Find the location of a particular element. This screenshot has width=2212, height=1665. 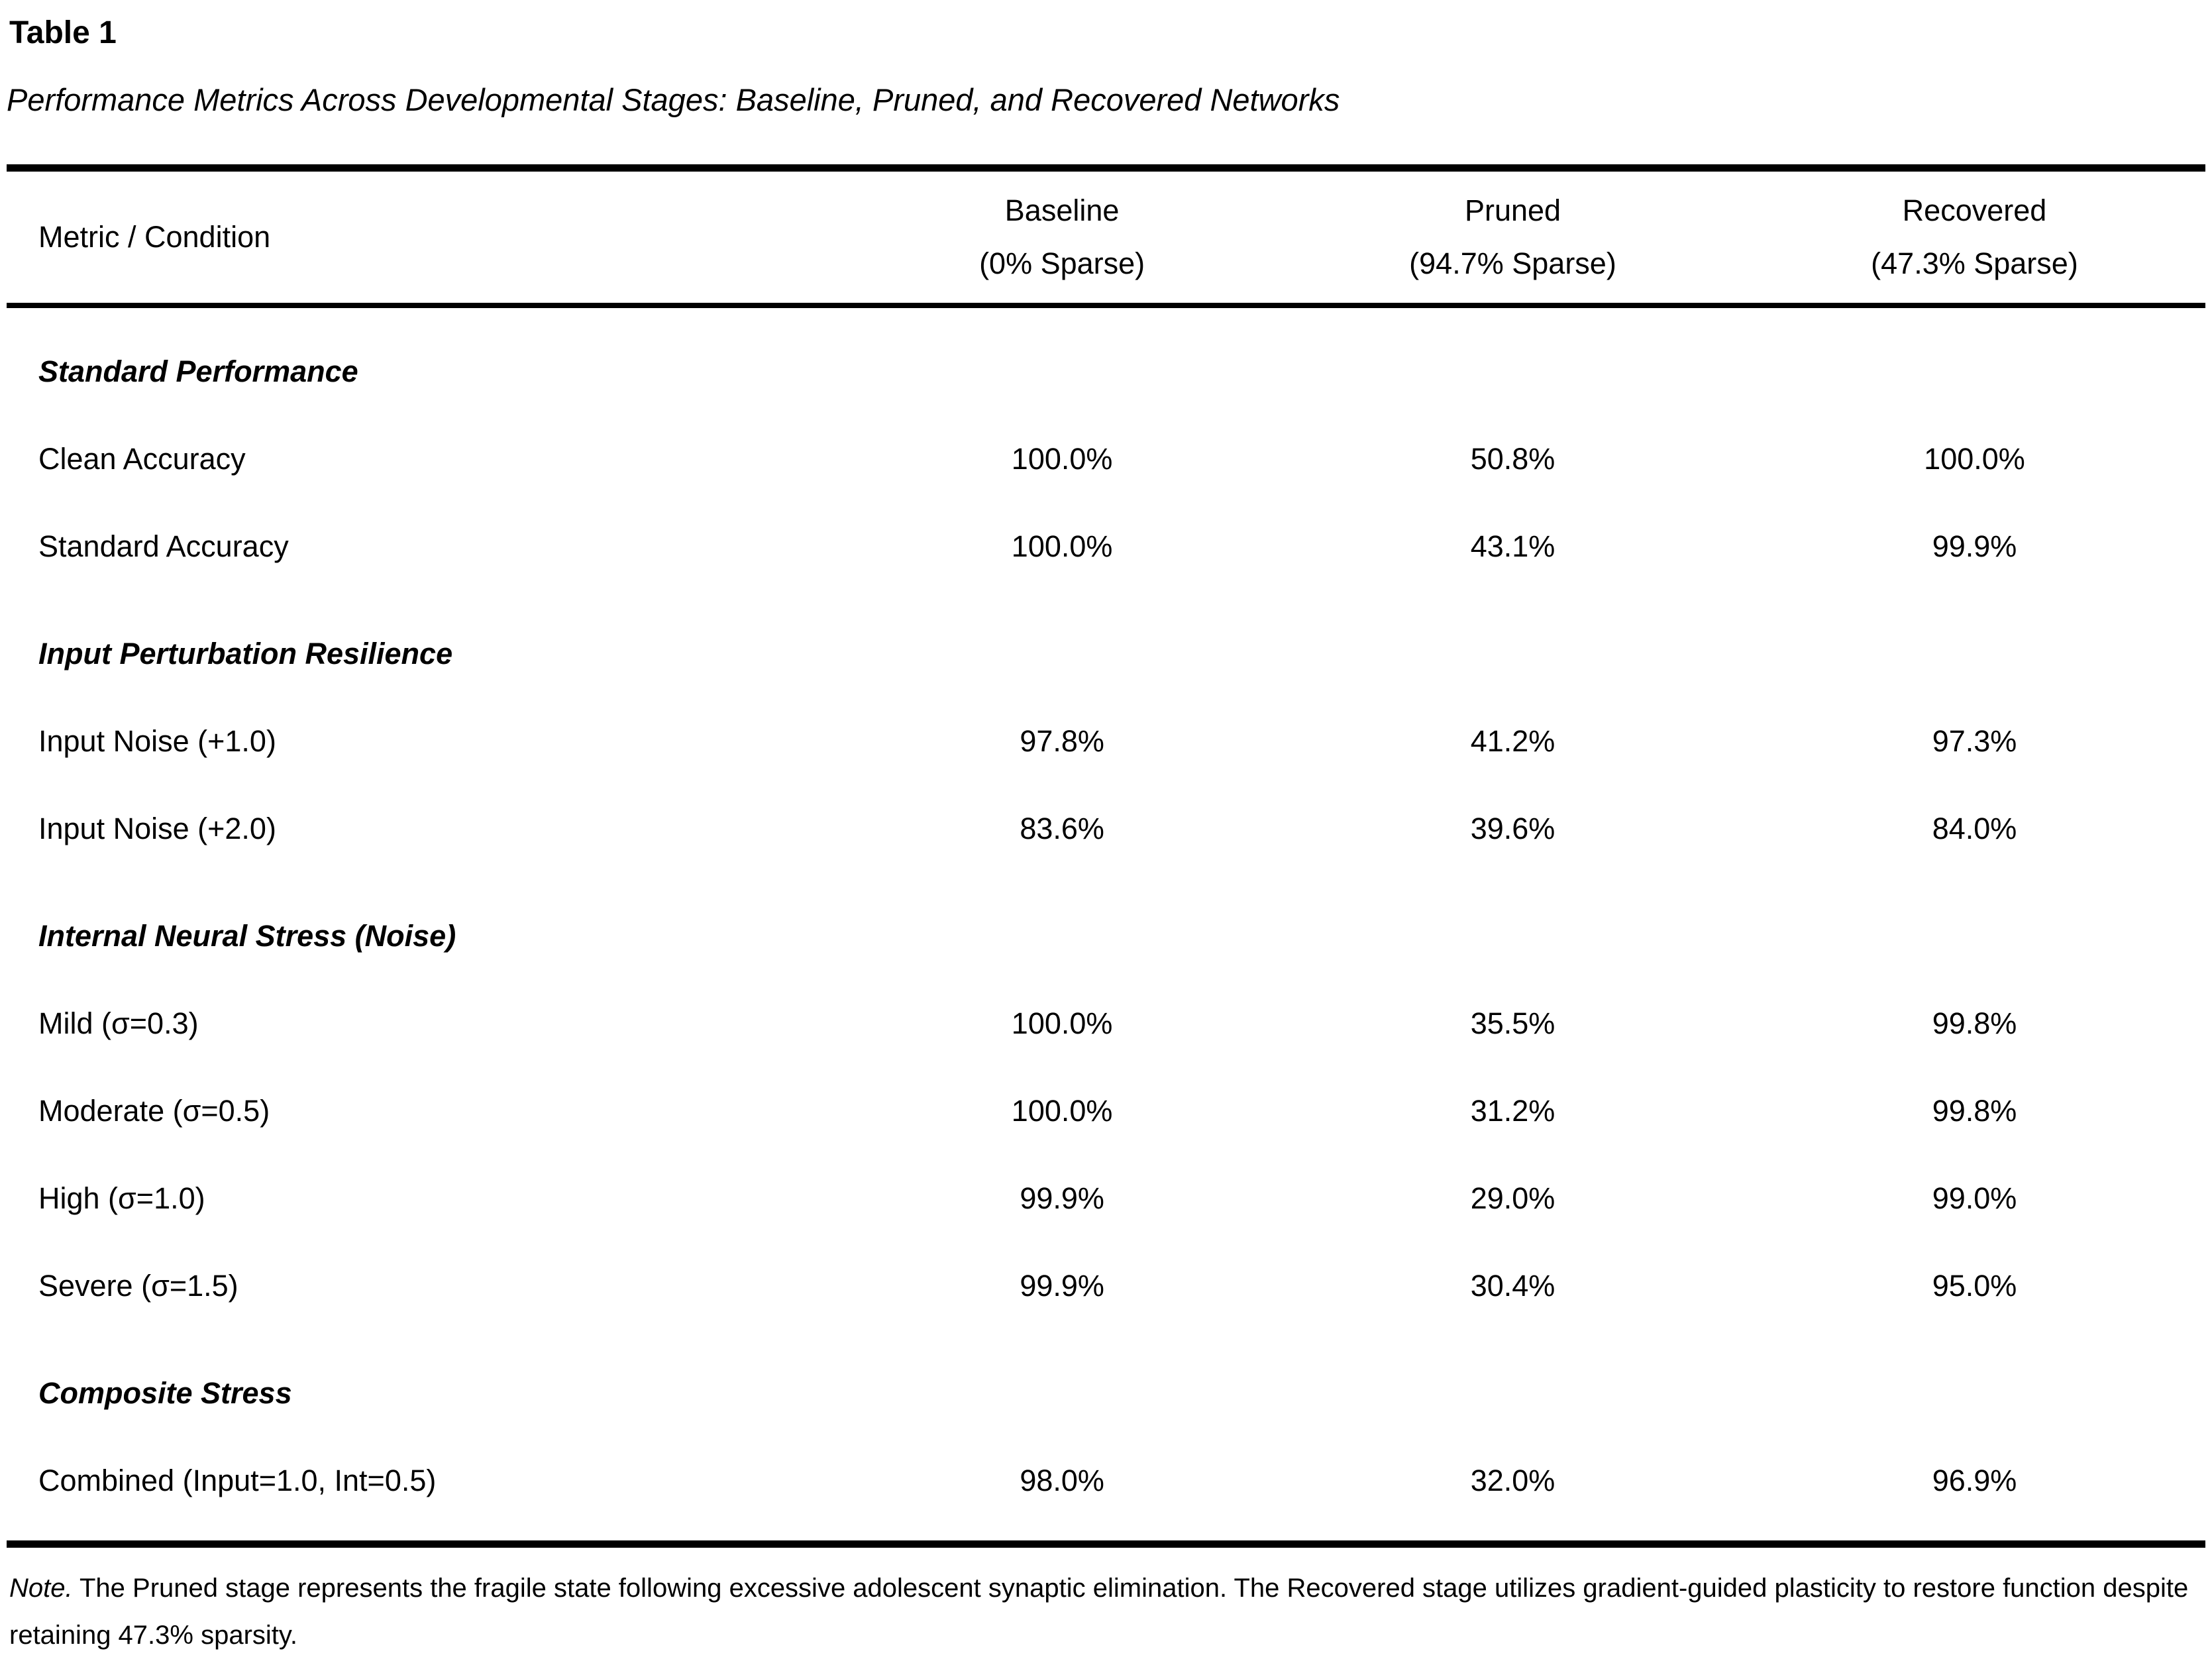

cell-recovered: 99.9% is located at coordinates (1975, 546).